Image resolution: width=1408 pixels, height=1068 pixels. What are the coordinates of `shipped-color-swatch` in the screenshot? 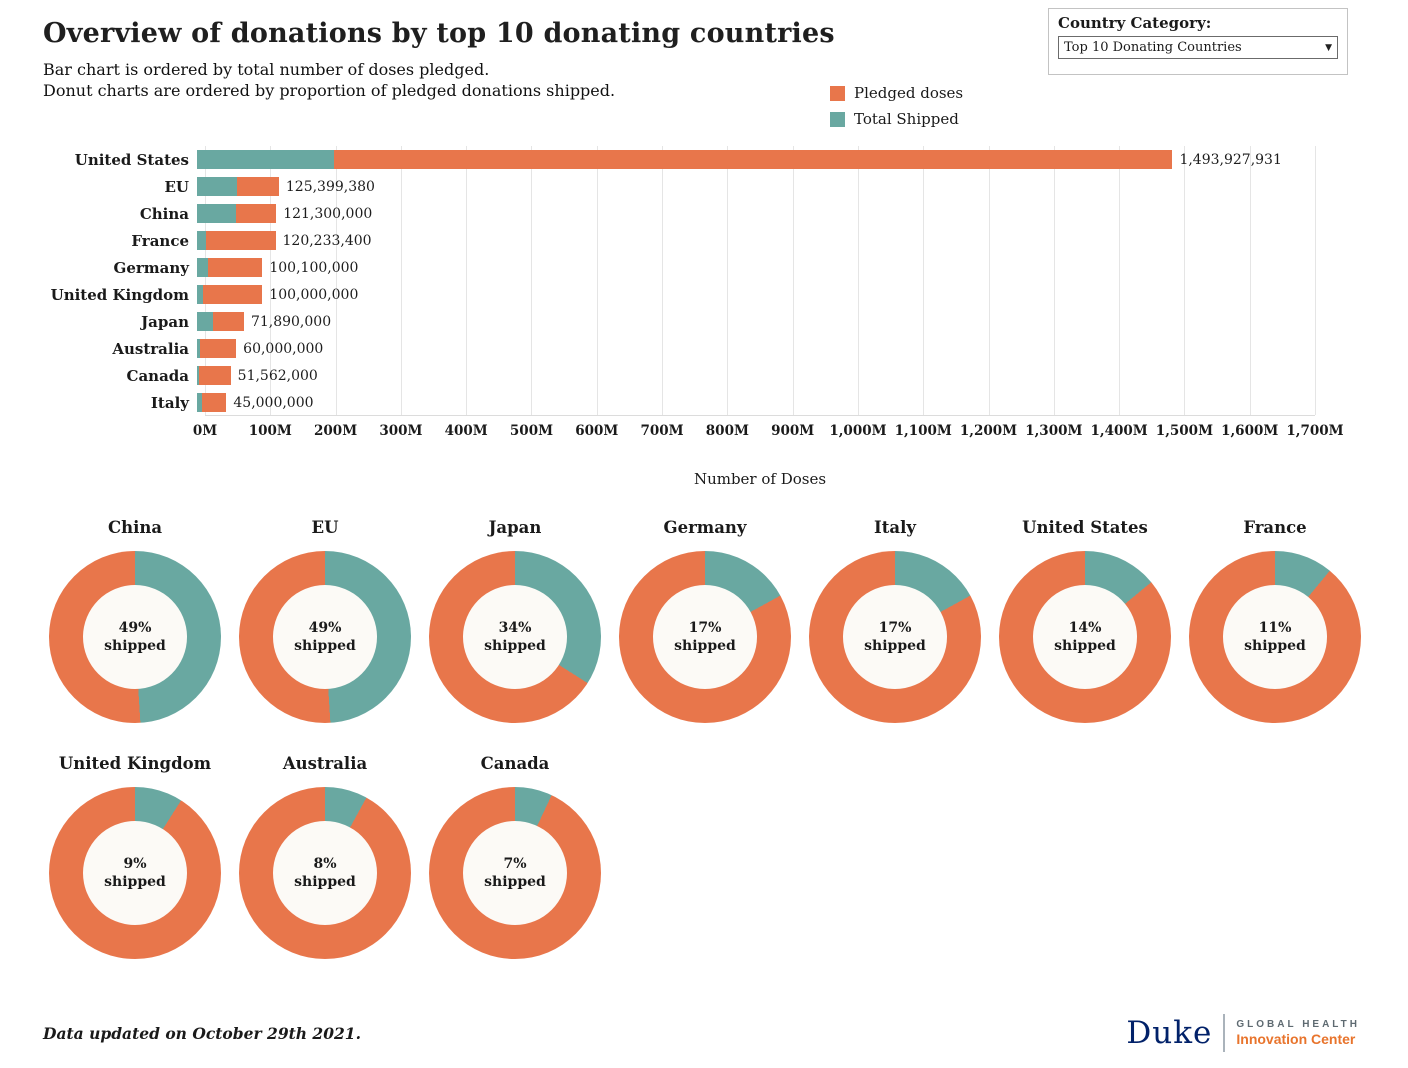 It's located at (837, 119).